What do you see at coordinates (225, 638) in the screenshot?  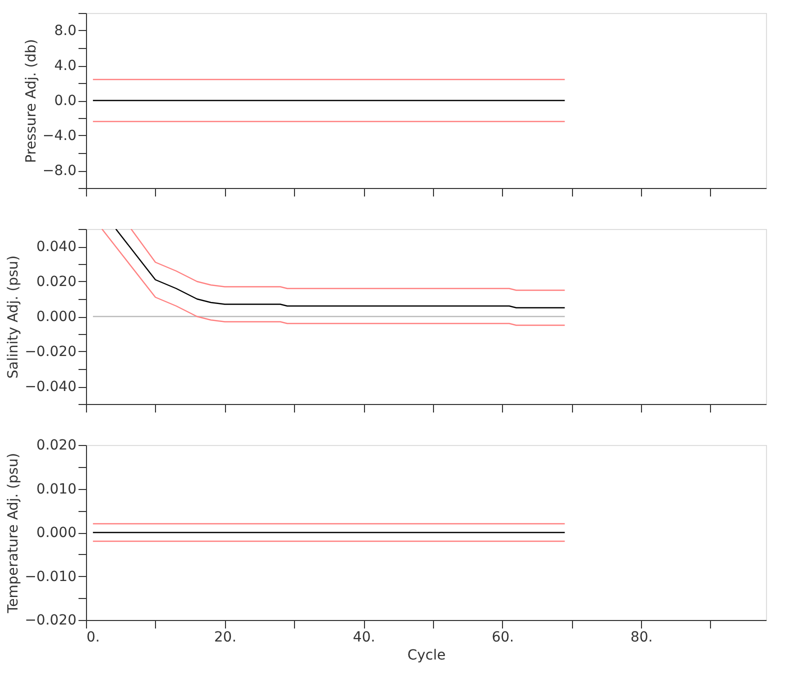 I see `x-tick-label: 20.` at bounding box center [225, 638].